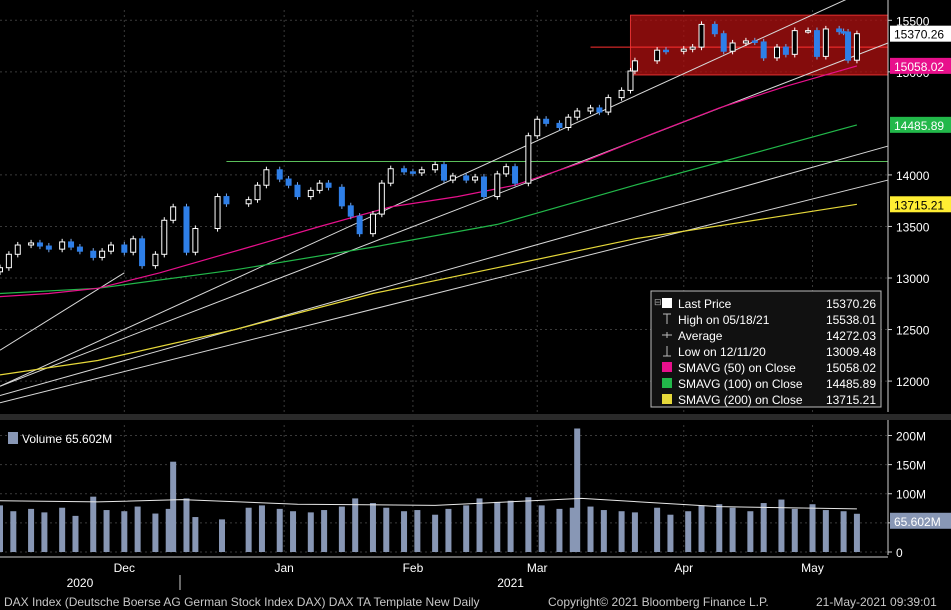 The image size is (951, 610). Describe the element at coordinates (722, 352) in the screenshot. I see `legend-label: Low on 12/11/20` at that location.